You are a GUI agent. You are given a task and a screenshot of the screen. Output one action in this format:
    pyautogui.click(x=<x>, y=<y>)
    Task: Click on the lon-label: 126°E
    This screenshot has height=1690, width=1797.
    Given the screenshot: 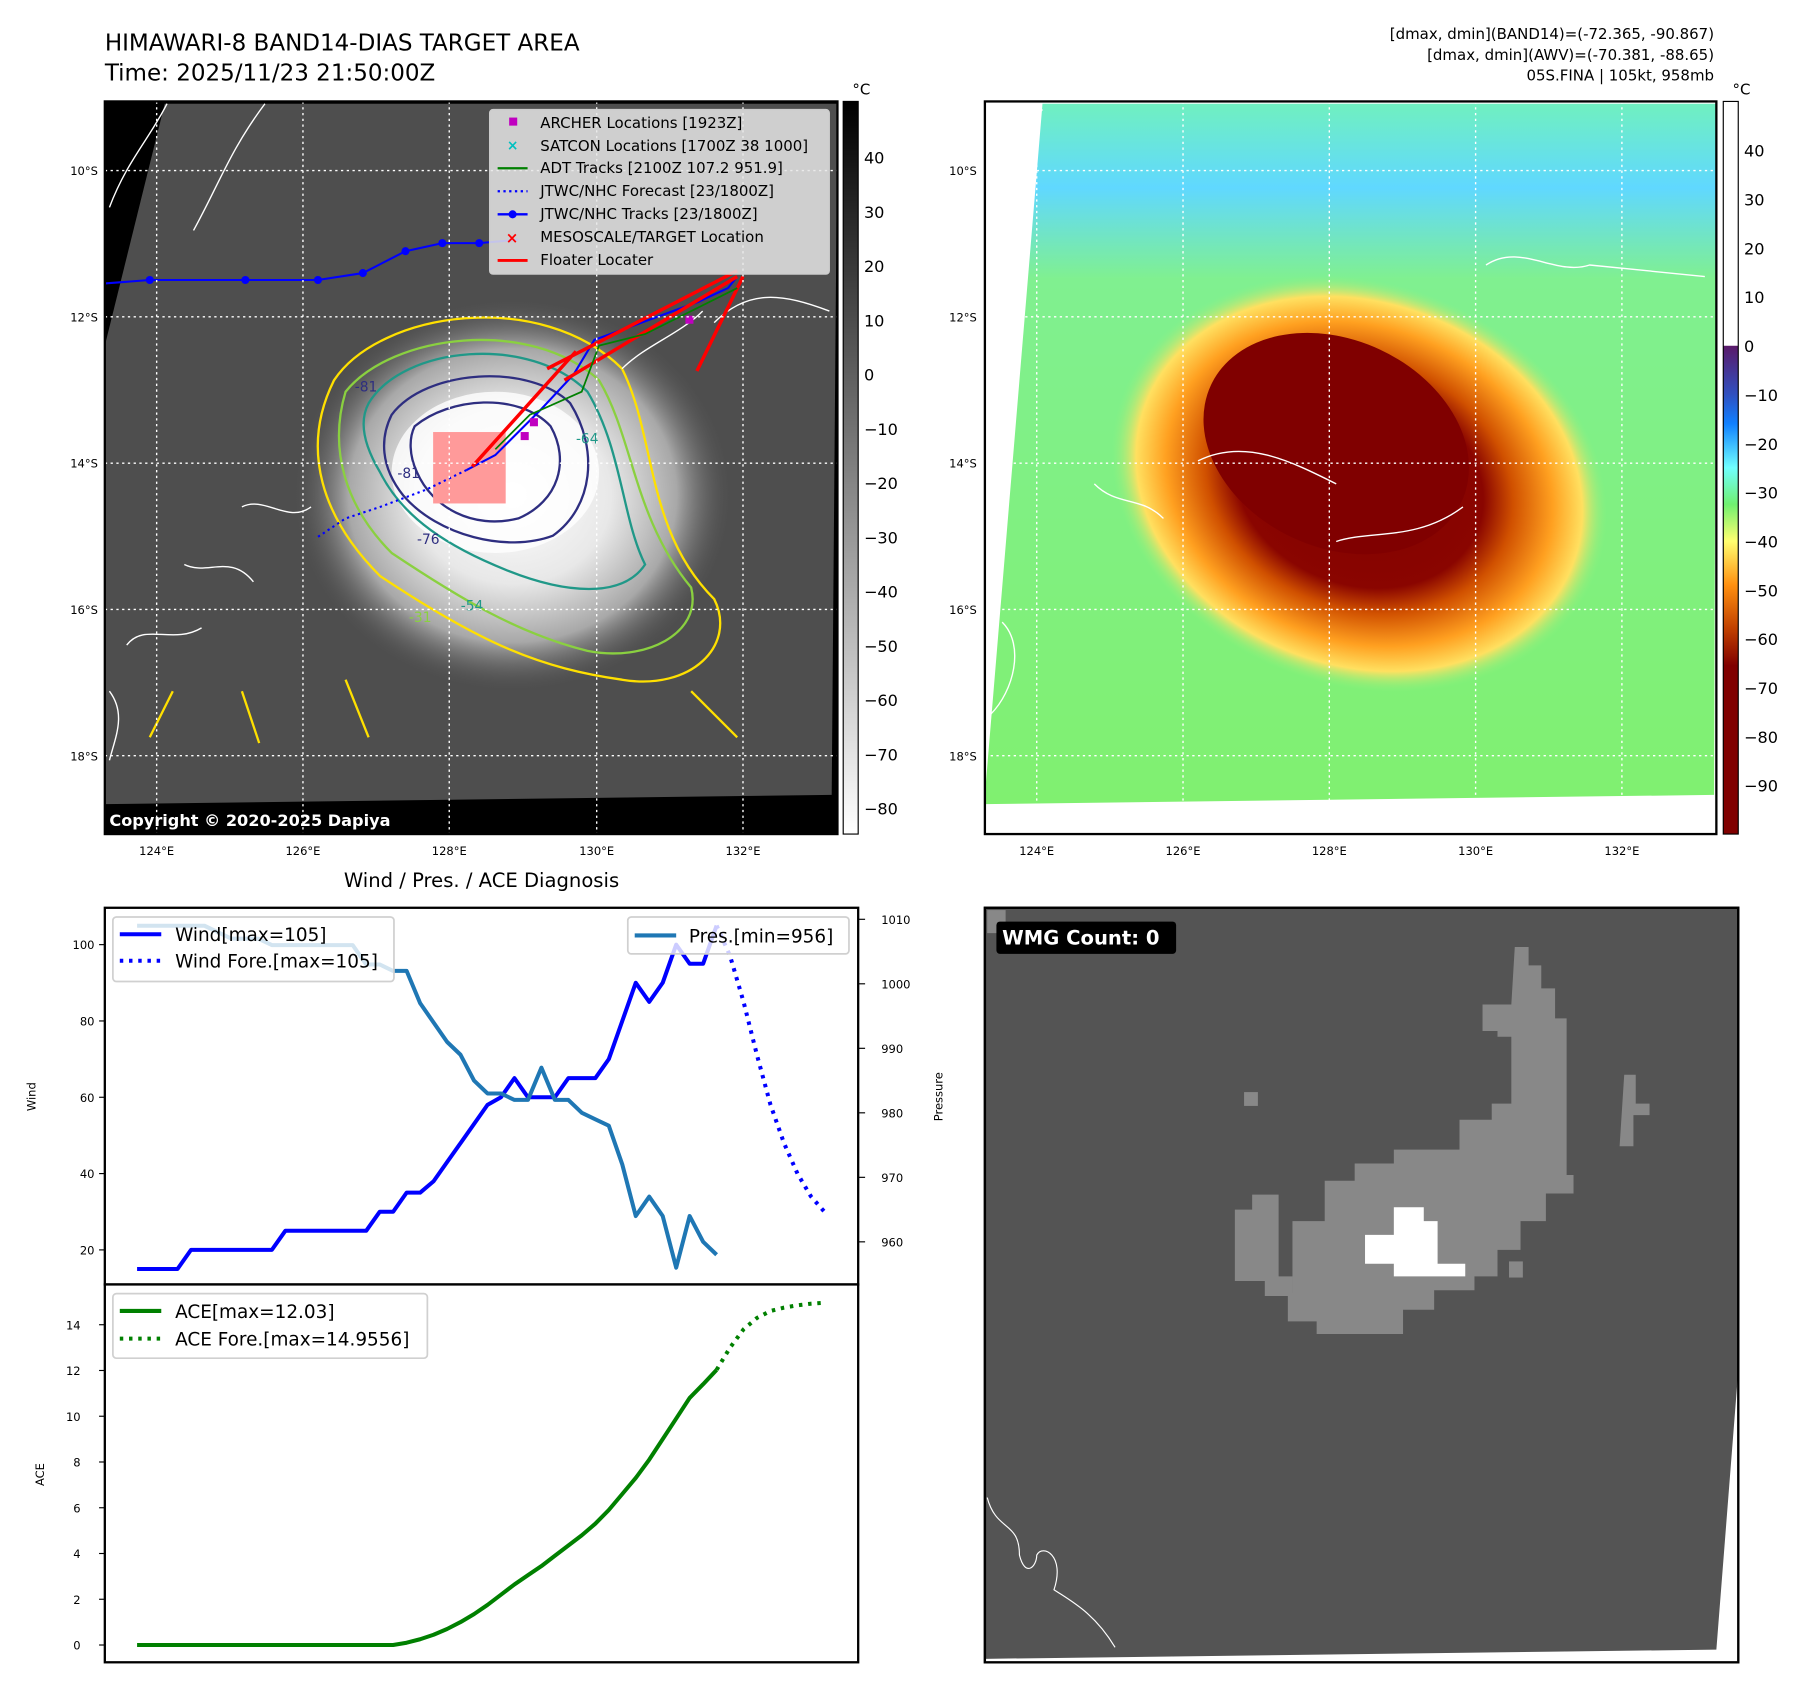 What is the action you would take?
    pyautogui.click(x=1183, y=851)
    